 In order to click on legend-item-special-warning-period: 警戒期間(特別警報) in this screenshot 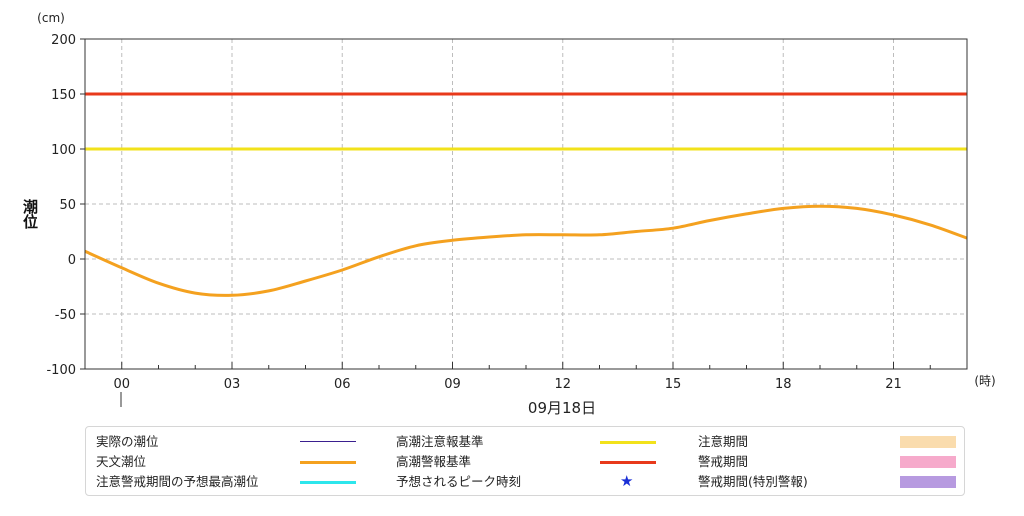, I will do `click(828, 482)`.